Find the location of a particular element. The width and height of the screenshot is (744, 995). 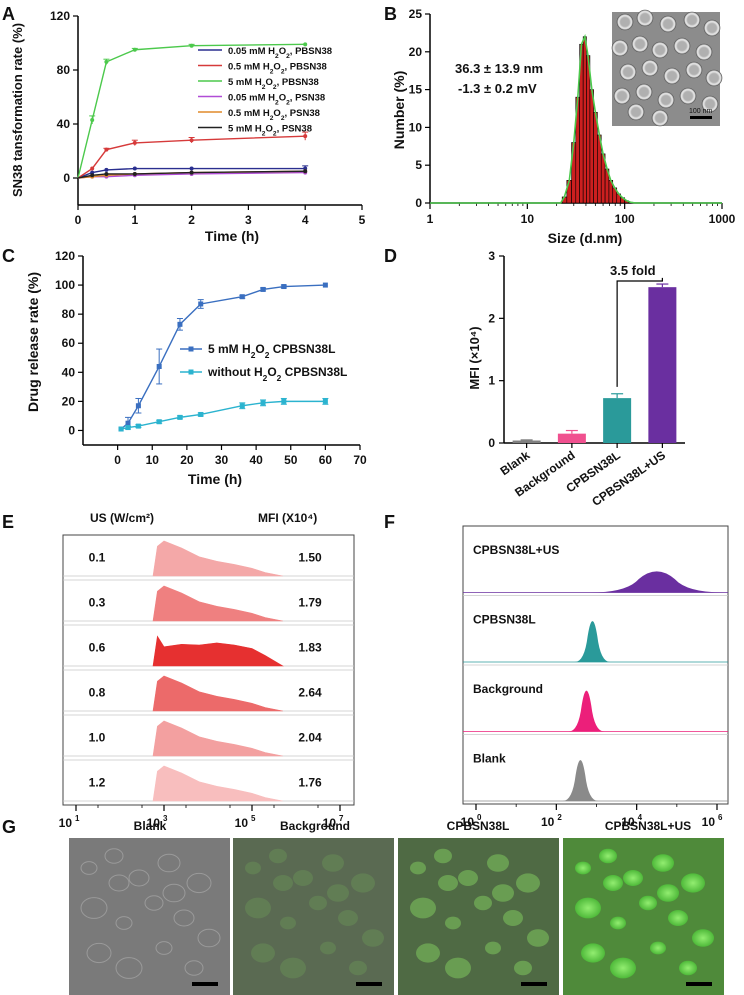

legend-marker is located at coordinates (191, 372).